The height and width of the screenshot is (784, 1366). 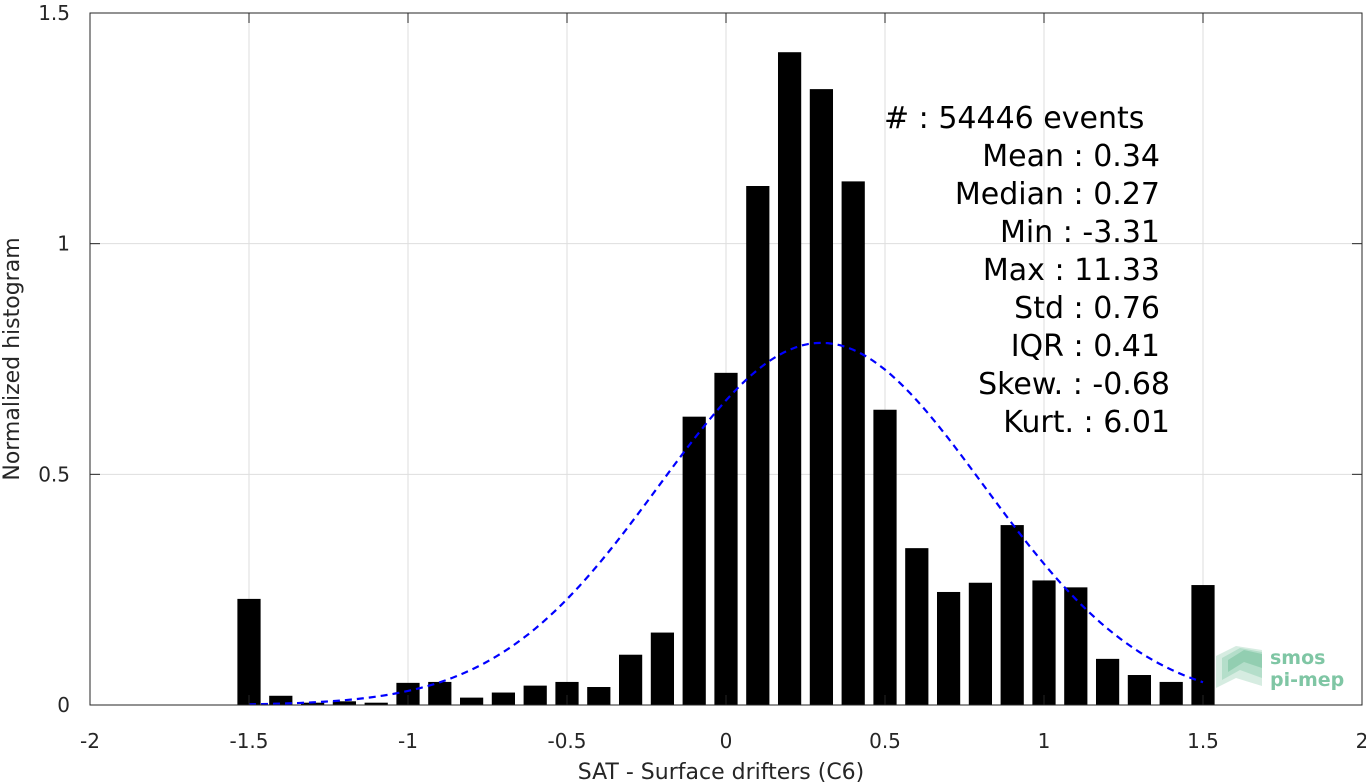 I want to click on y-tick-labels: 0 0.5 1 1.5, so click(x=54, y=359).